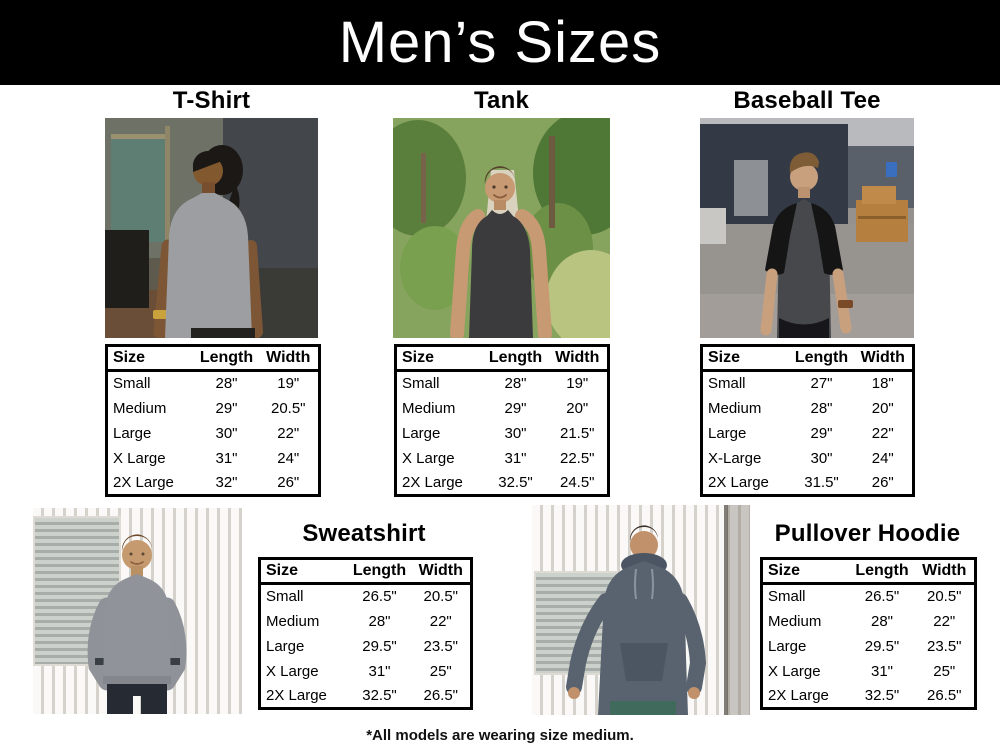 The height and width of the screenshot is (746, 1000). I want to click on page-title: Men’s Sizes, so click(500, 42).